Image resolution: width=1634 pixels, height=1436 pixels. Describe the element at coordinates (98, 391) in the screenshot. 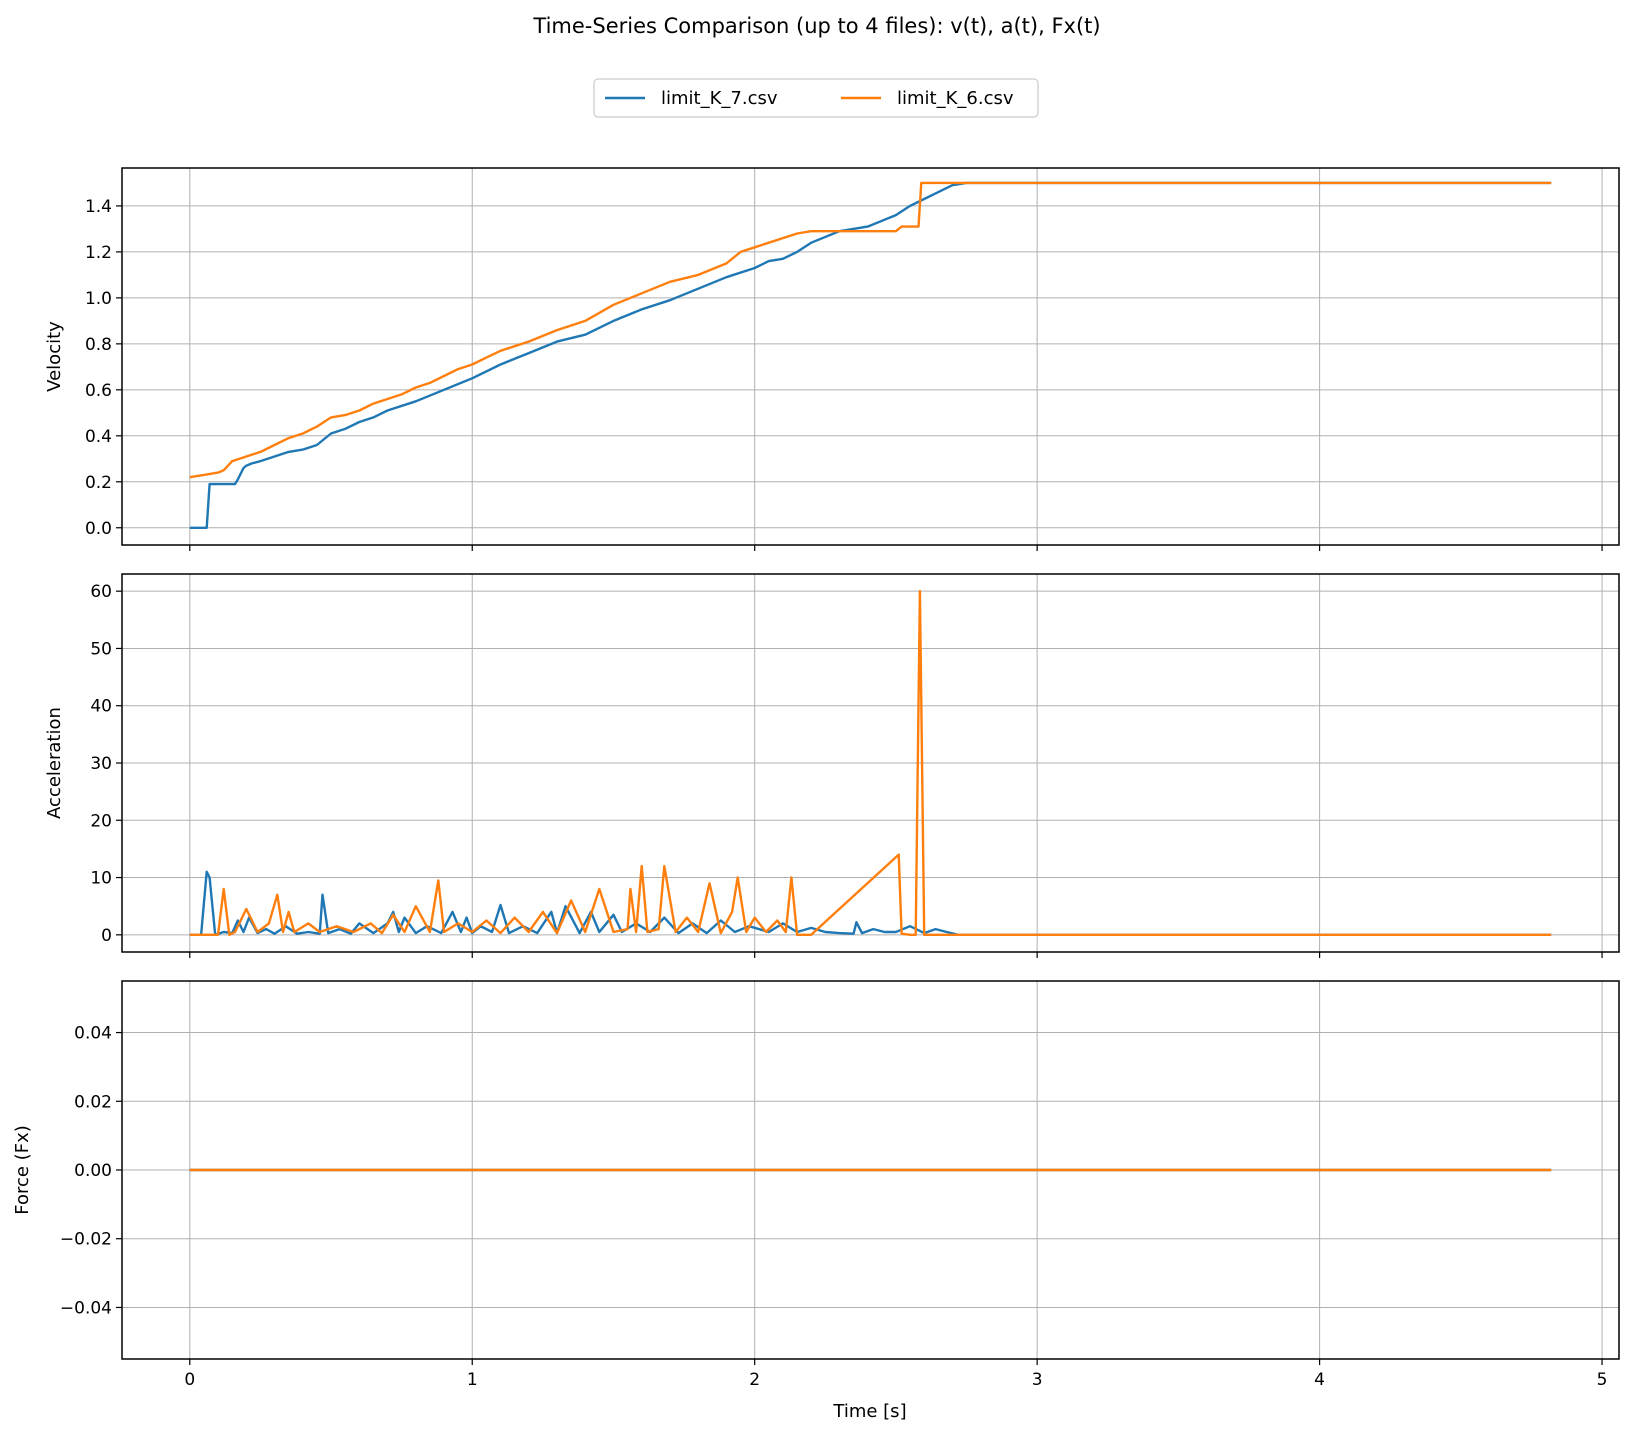

I see `velocity-y-tick-label-3: 0.6` at that location.